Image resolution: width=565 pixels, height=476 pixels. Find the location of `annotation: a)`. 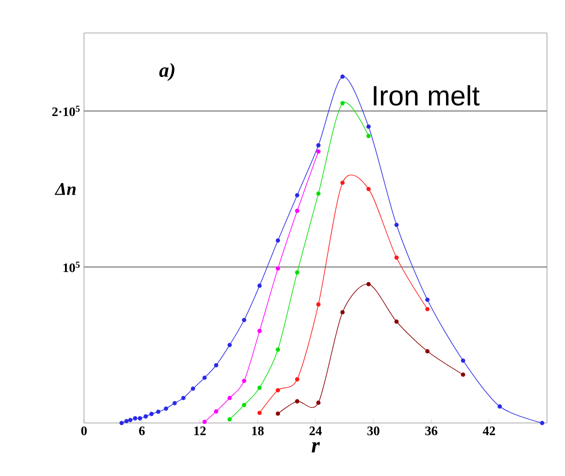

annotation: a) is located at coordinates (166, 72).